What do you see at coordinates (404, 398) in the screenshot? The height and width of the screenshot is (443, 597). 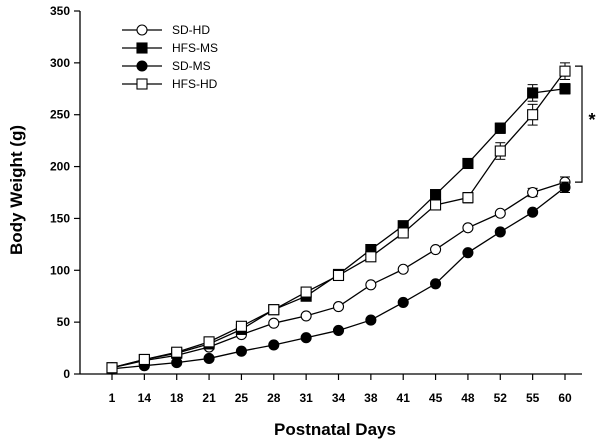 I see `x-tick-label: 41` at bounding box center [404, 398].